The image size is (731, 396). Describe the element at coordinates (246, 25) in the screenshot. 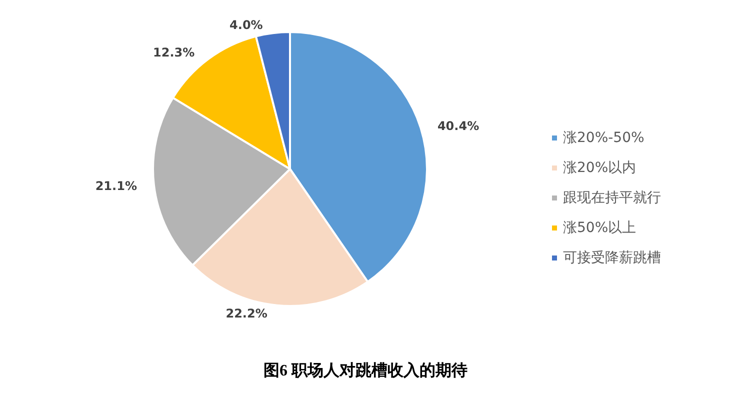

I see `data-label: 4.0%` at that location.